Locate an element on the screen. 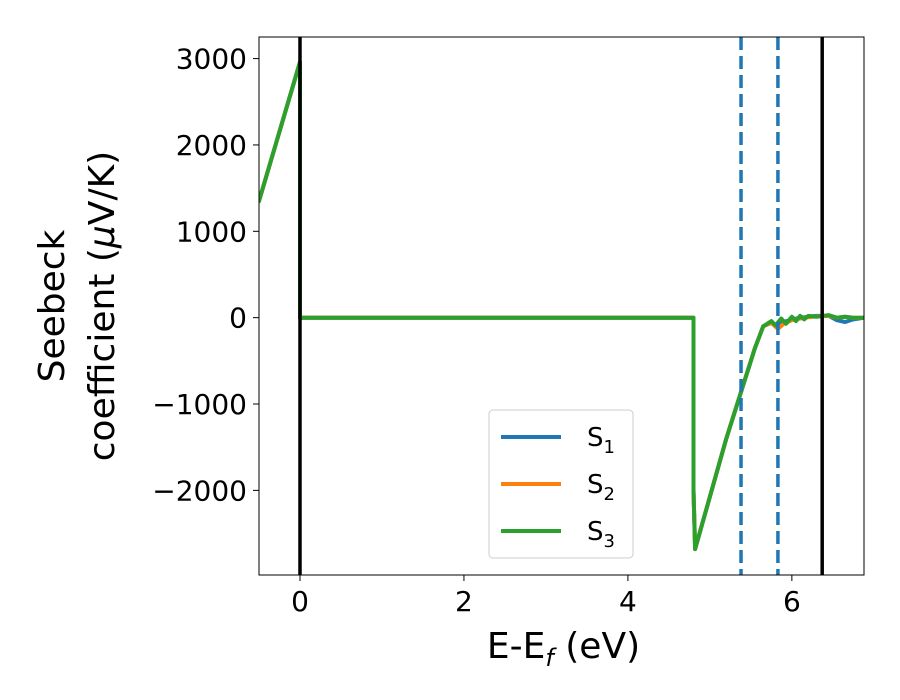  y-tick-label: 3000 is located at coordinates (211, 59).